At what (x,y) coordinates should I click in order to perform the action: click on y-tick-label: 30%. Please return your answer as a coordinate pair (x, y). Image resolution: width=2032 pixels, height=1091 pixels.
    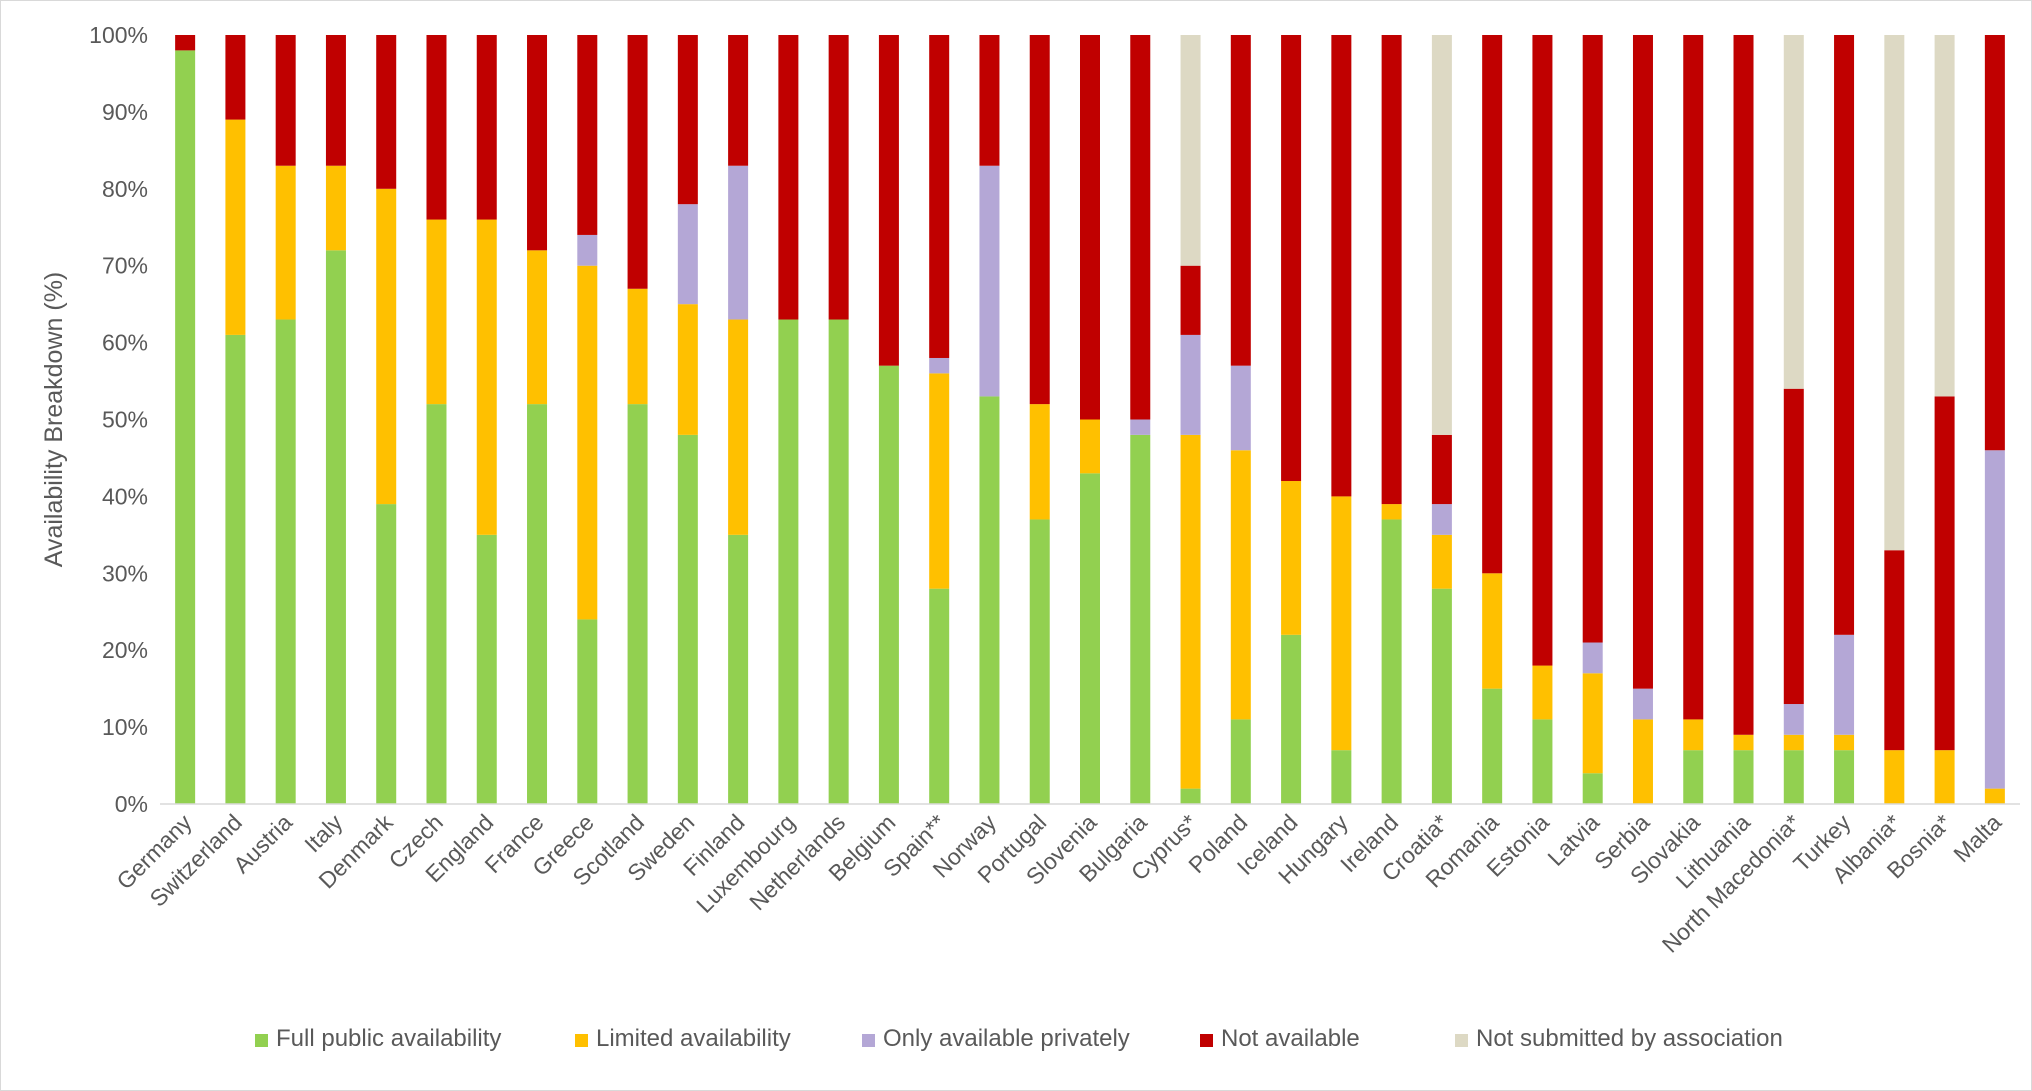
    Looking at the image, I should click on (125, 573).